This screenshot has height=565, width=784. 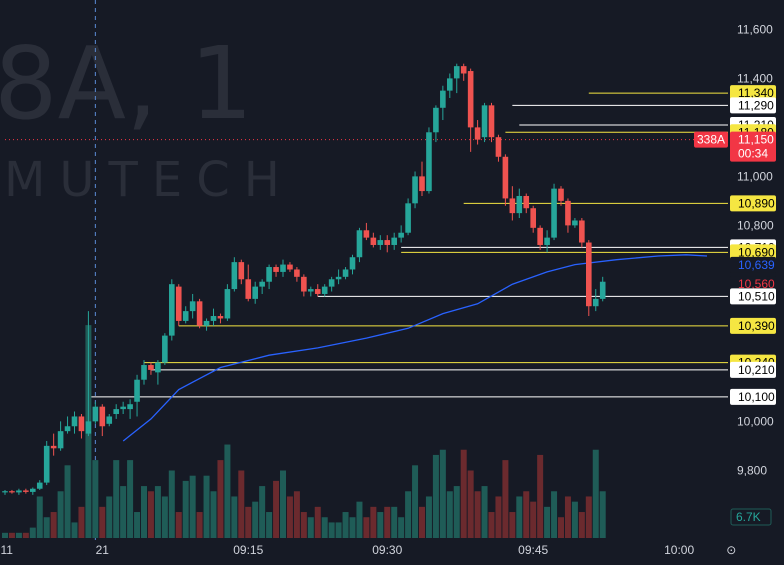 I want to click on time-tick-label: 09:45, so click(x=533, y=550).